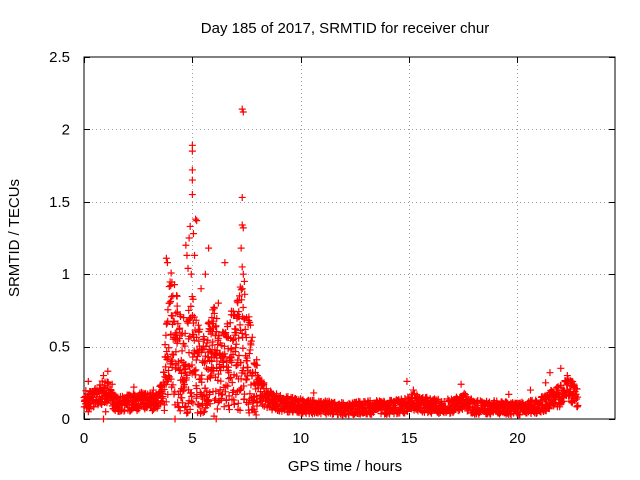  Describe the element at coordinates (59, 202) in the screenshot. I see `y-tick-label: 1.5` at that location.